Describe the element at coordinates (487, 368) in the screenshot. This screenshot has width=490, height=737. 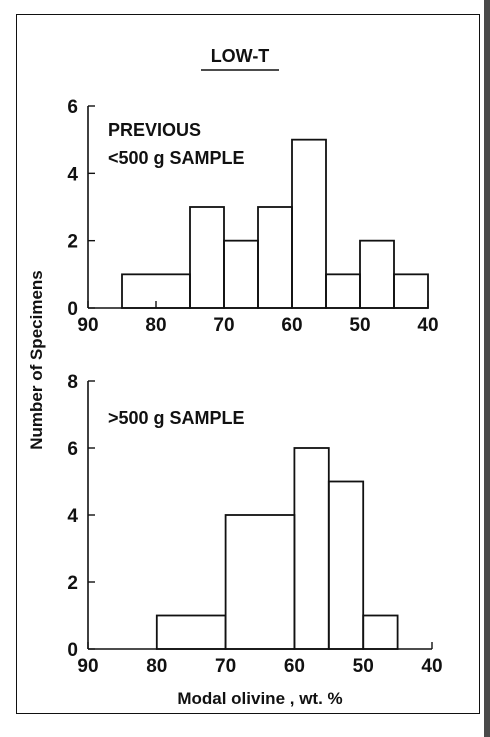
I see `scan-edge` at that location.